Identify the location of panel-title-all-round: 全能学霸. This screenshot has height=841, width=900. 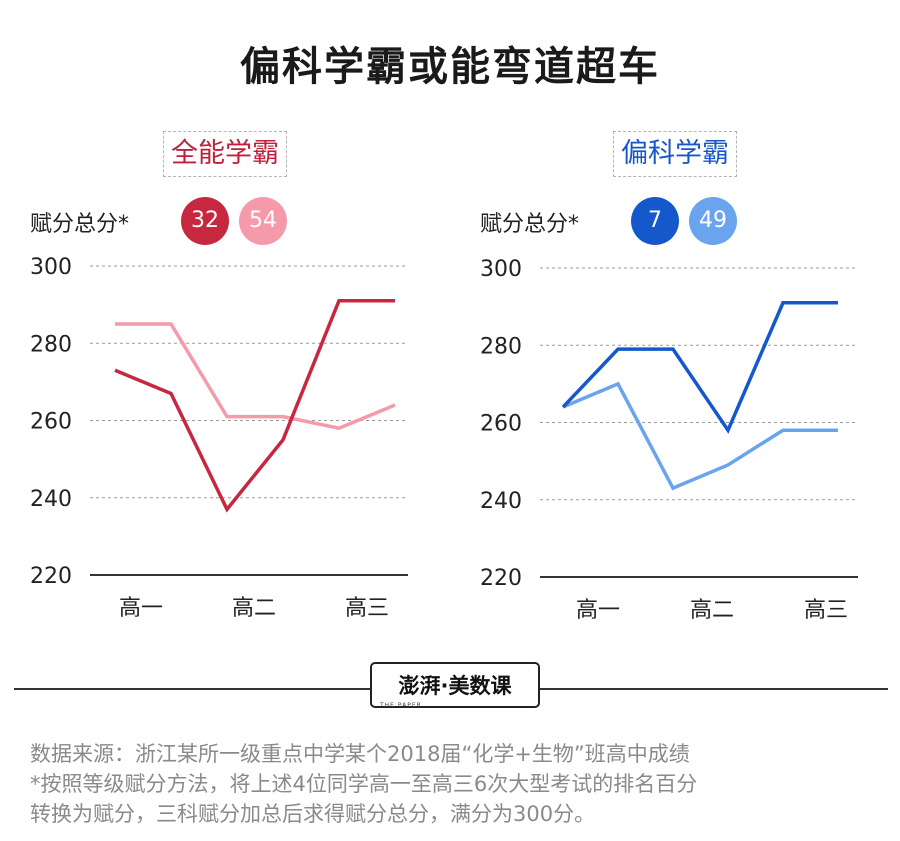
(225, 154).